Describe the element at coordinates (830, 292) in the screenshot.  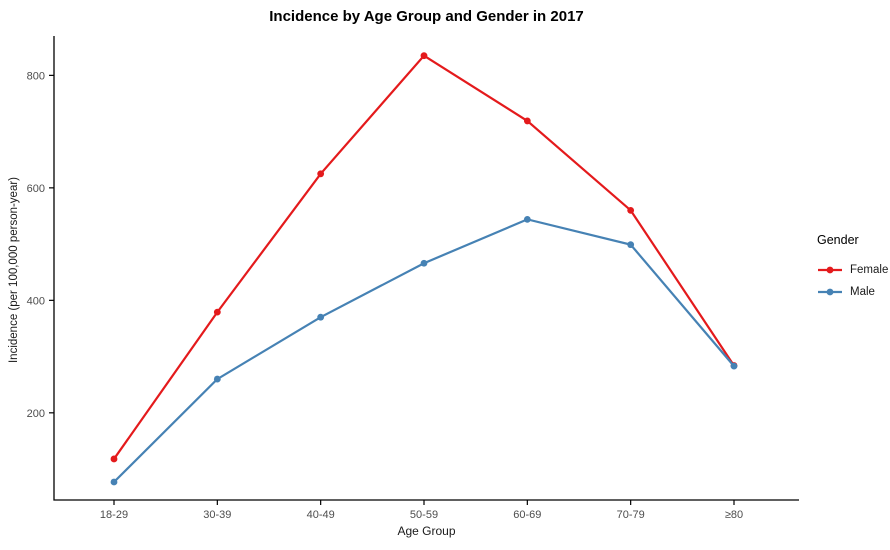
I see `legend-key-male-icon` at that location.